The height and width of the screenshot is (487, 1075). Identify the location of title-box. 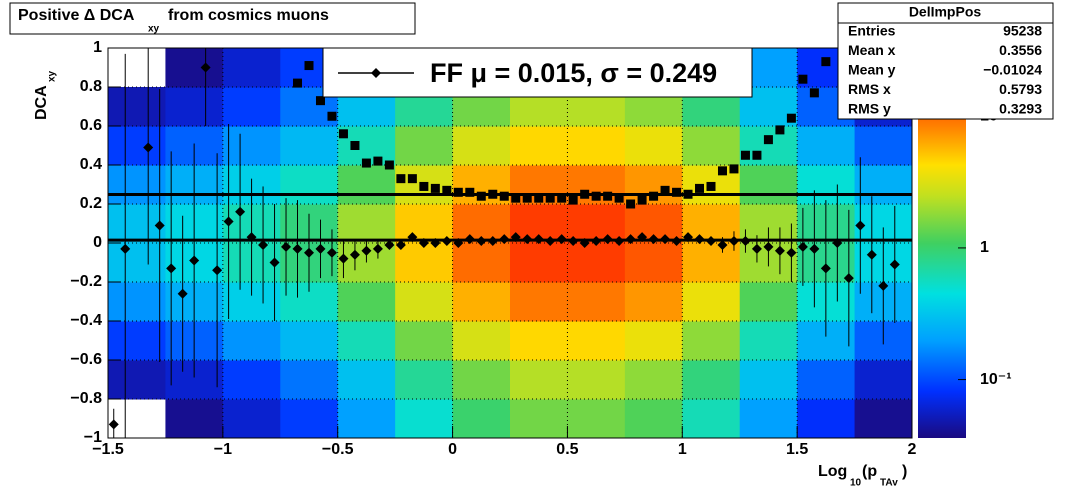
(212, 18).